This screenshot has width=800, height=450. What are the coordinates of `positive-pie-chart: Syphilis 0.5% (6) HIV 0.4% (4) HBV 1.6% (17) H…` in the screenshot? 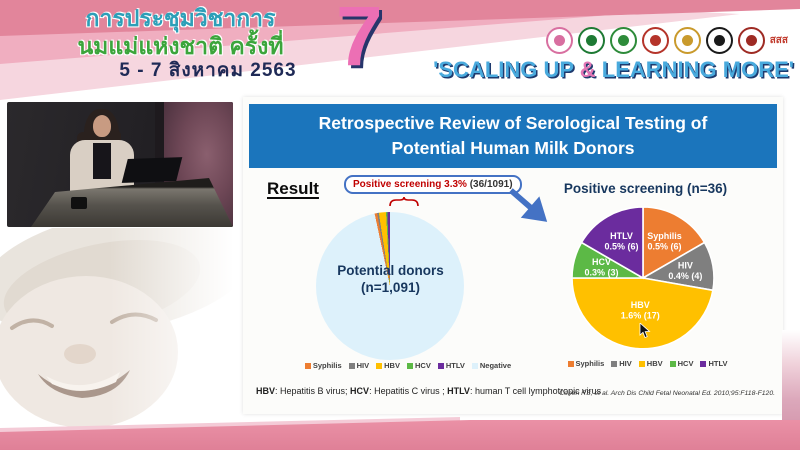 It's located at (643, 278).